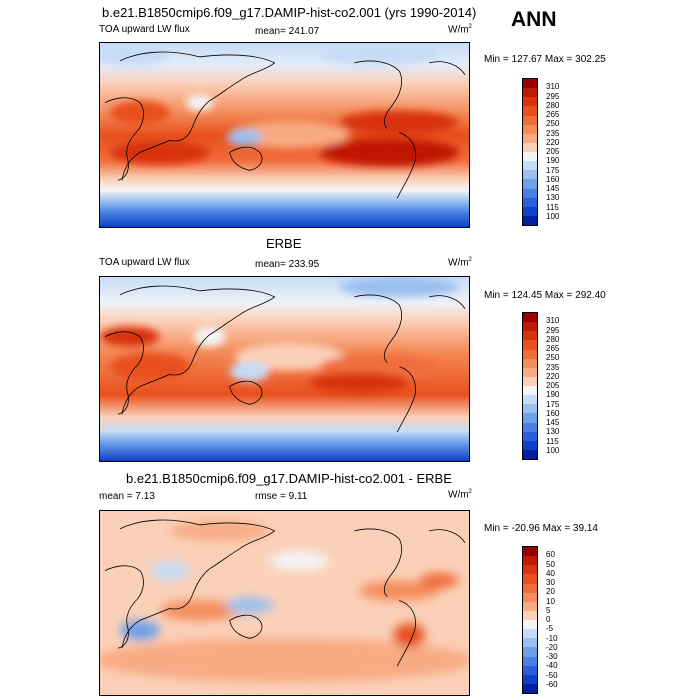 This screenshot has width=700, height=700. What do you see at coordinates (553, 339) in the screenshot?
I see `colorbar-tick-label: 280` at bounding box center [553, 339].